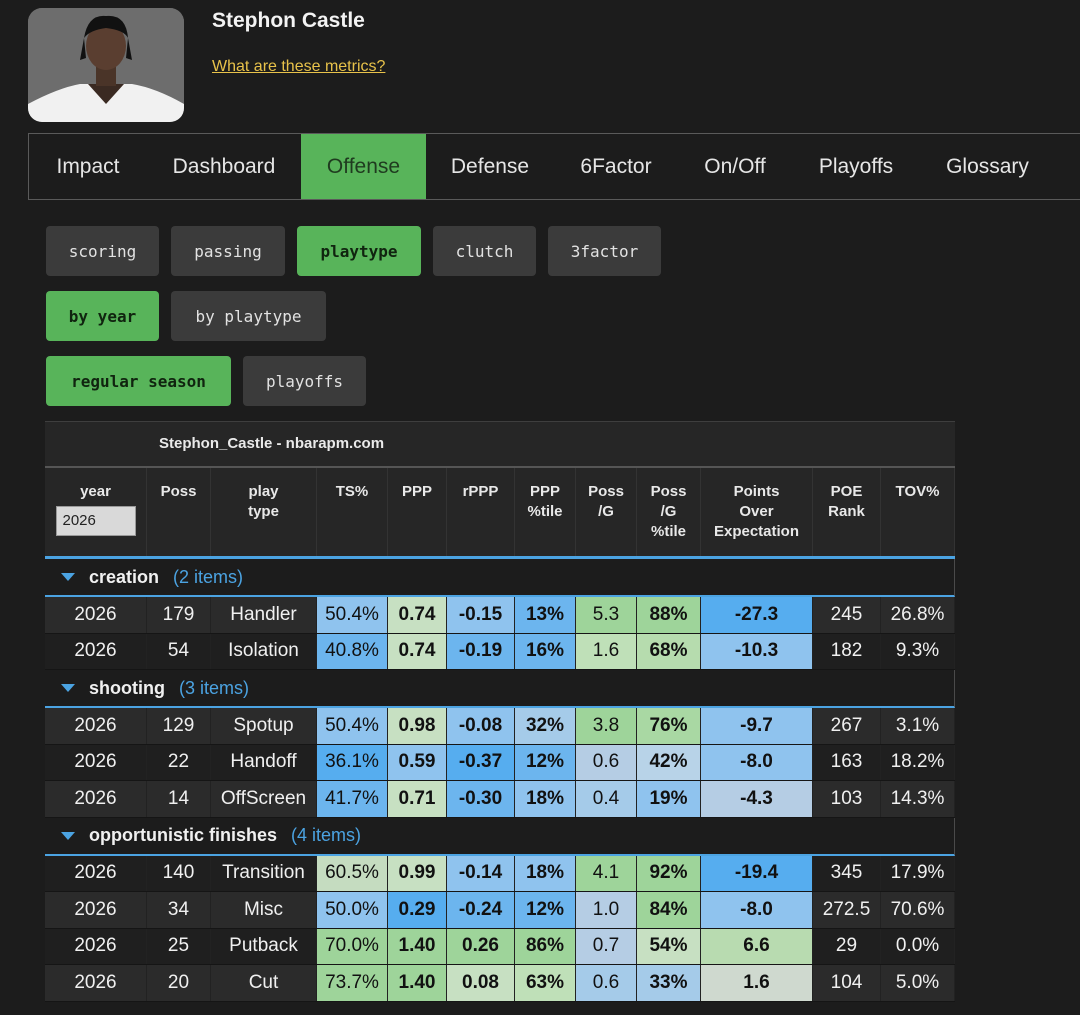  I want to click on column-header-label: Poss, so click(178, 491).